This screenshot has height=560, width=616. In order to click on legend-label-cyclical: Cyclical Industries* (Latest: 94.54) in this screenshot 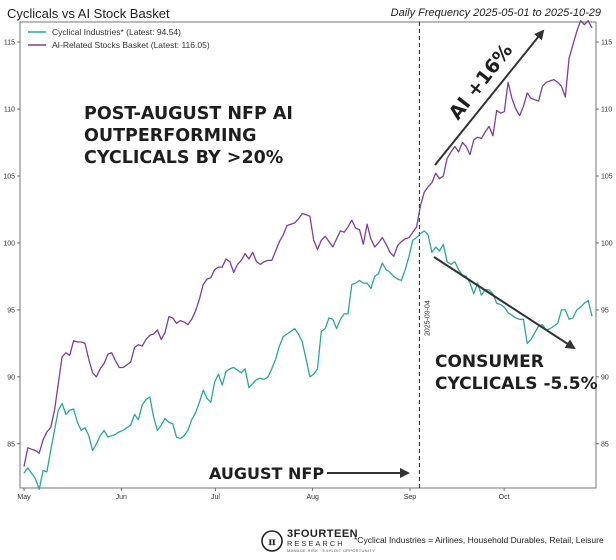, I will do `click(116, 32)`.